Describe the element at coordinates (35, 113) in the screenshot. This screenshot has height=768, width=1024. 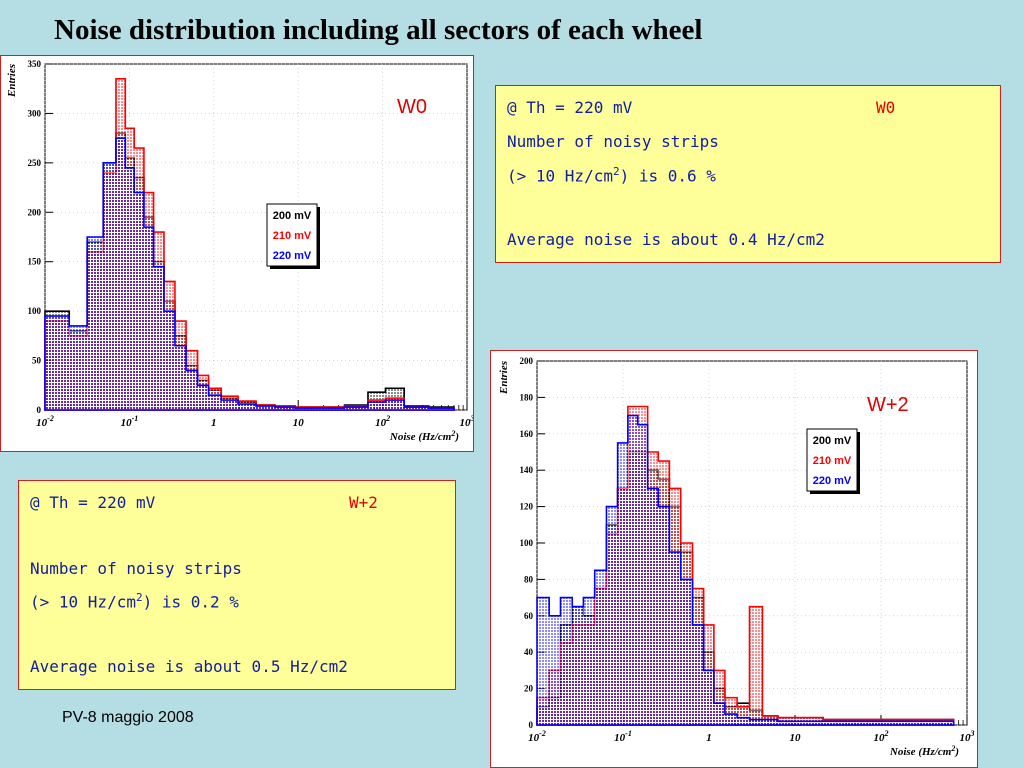
I see `y-tick-label: 300` at that location.